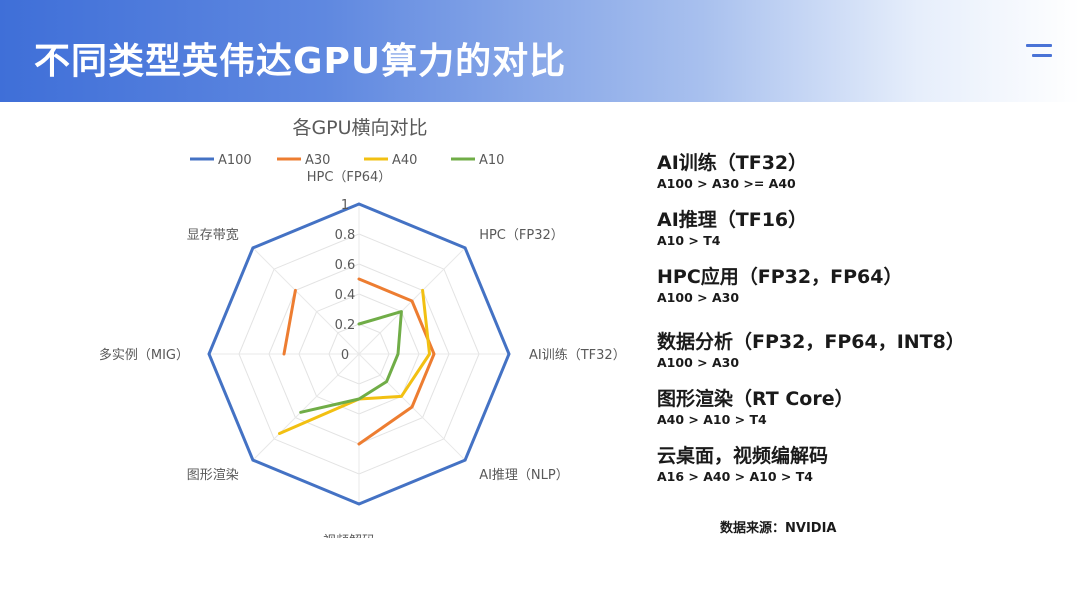 Image resolution: width=1080 pixels, height=608 pixels. Describe the element at coordinates (347, 160) in the screenshot. I see `chart-legend: A100 A30 A40 A10` at that location.